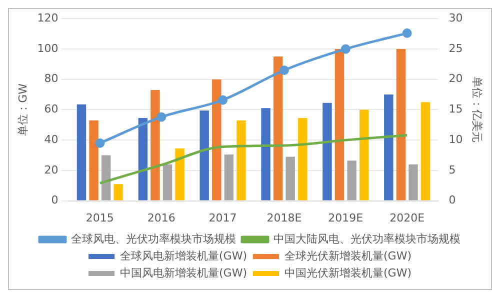 This screenshot has height=298, width=500. Describe the element at coordinates (348, 255) in the screenshot. I see `legend-label: 全球光伏新增装机量(GW)` at that location.